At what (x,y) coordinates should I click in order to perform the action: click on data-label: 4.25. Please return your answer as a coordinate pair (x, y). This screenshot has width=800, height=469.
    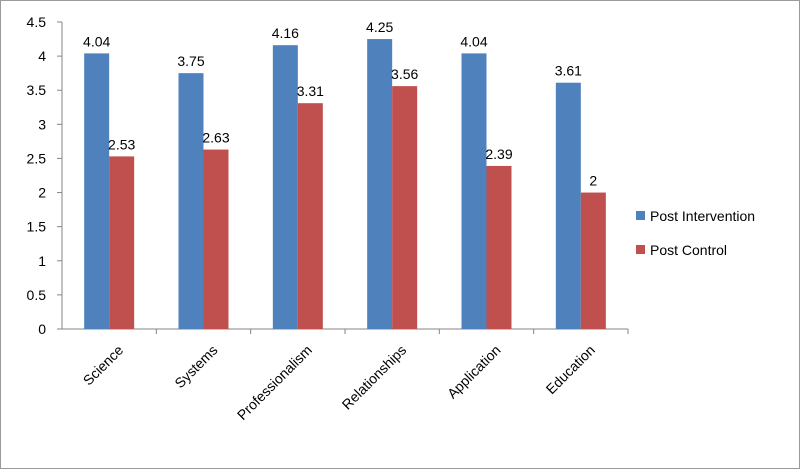
    Looking at the image, I should click on (379, 27).